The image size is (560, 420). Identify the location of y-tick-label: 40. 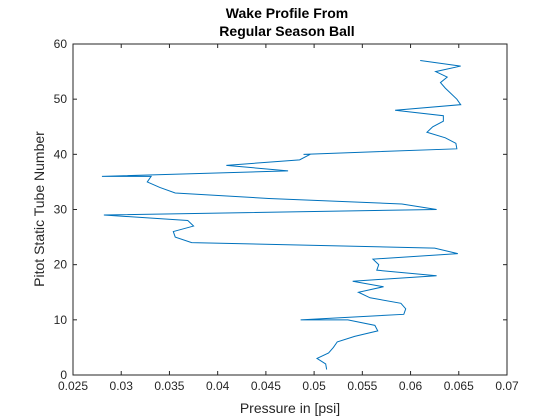
(61, 154).